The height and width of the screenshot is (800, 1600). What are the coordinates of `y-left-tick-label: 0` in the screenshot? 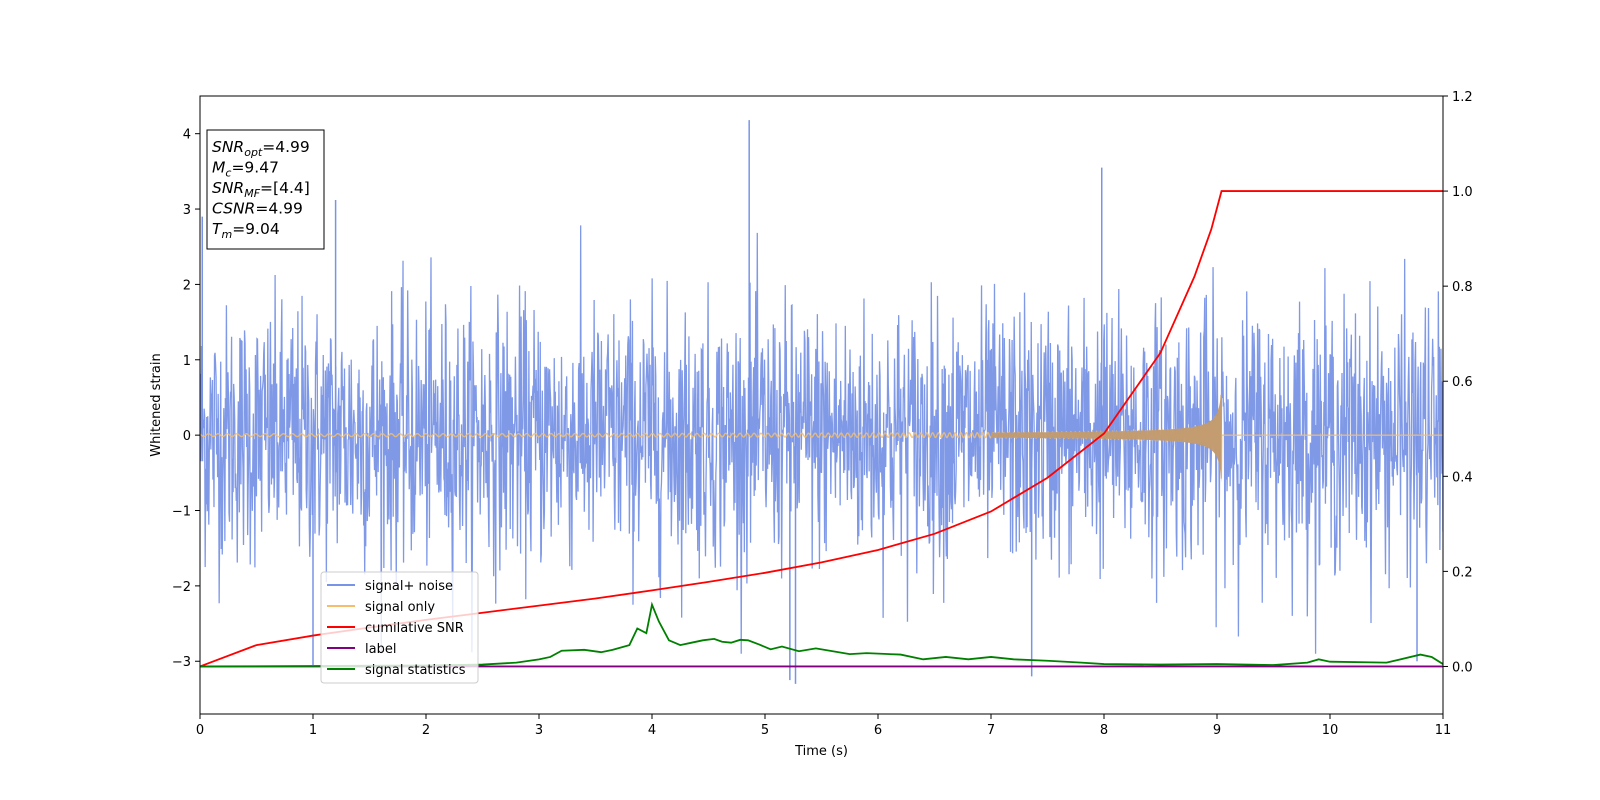 It's located at (187, 436).